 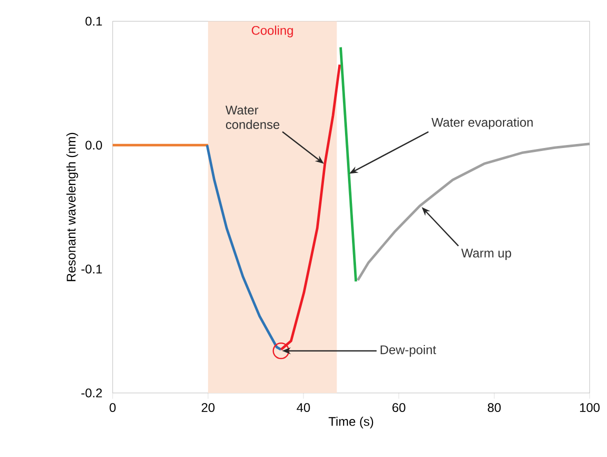 I want to click on annotation: Dew-point, so click(x=408, y=351).